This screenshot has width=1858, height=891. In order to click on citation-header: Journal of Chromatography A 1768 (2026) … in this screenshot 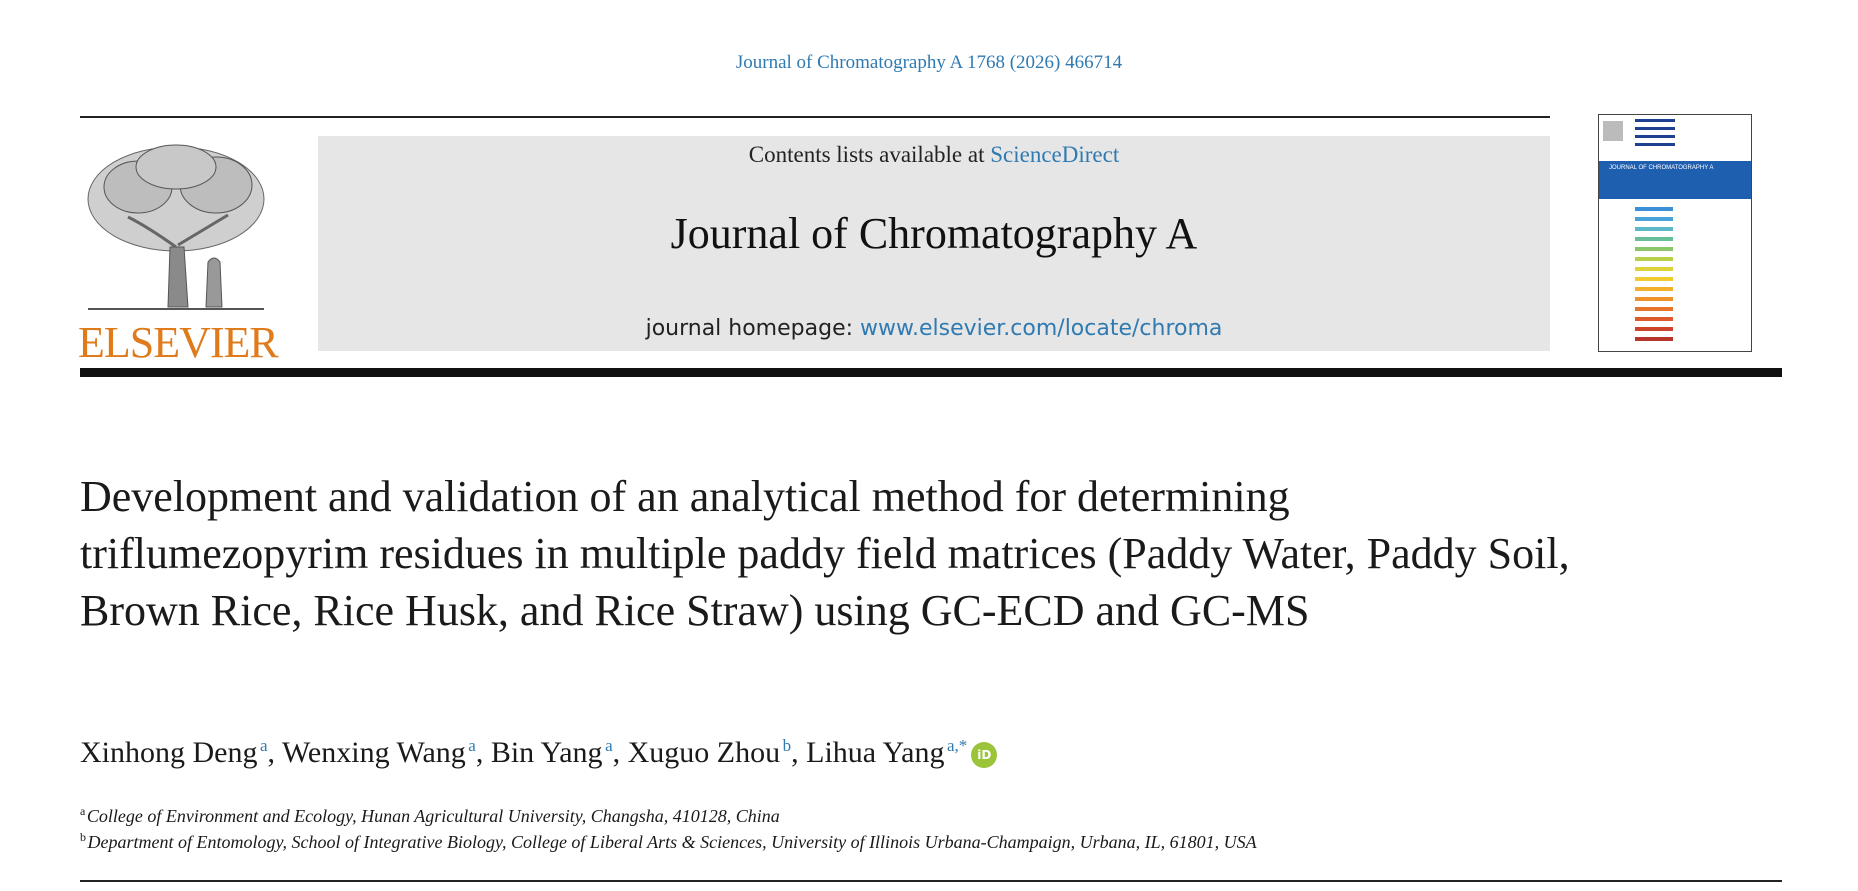, I will do `click(929, 62)`.